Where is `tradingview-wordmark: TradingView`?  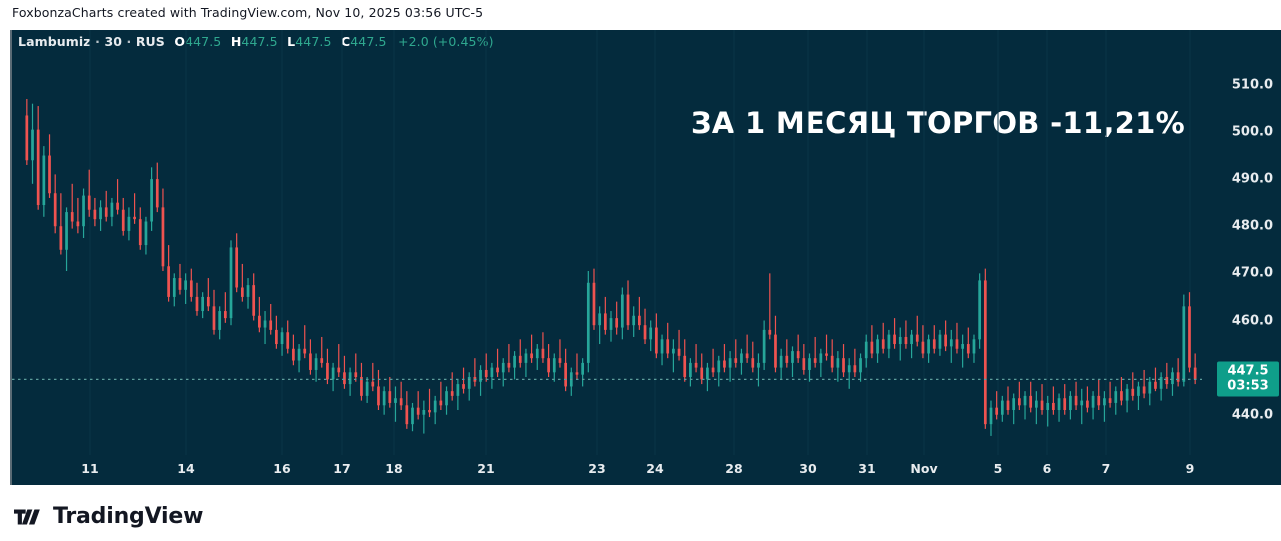
tradingview-wordmark: TradingView is located at coordinates (128, 516).